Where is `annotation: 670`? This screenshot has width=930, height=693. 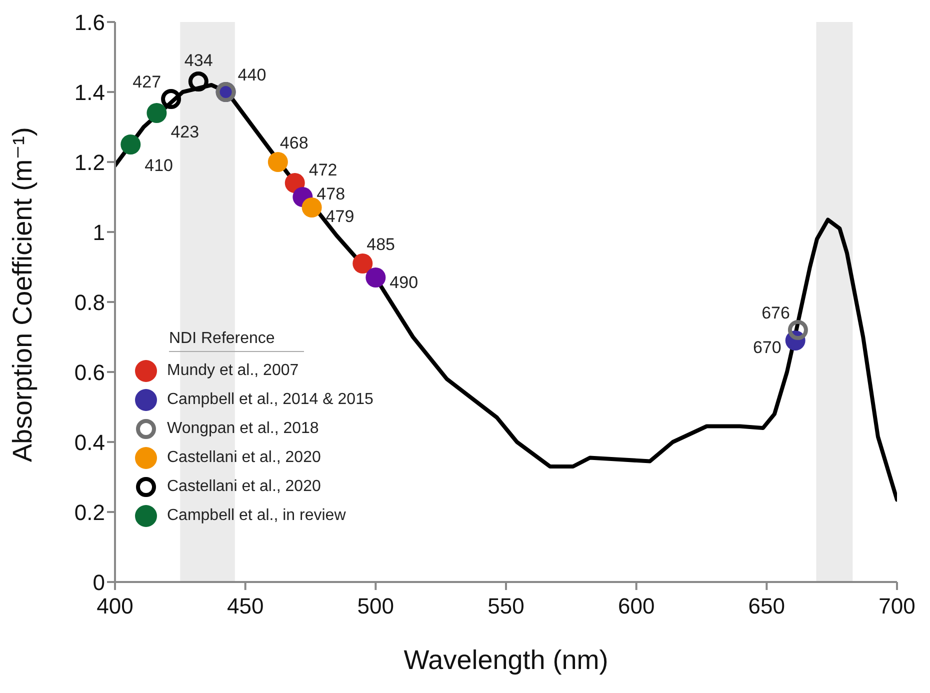
annotation: 670 is located at coordinates (767, 347).